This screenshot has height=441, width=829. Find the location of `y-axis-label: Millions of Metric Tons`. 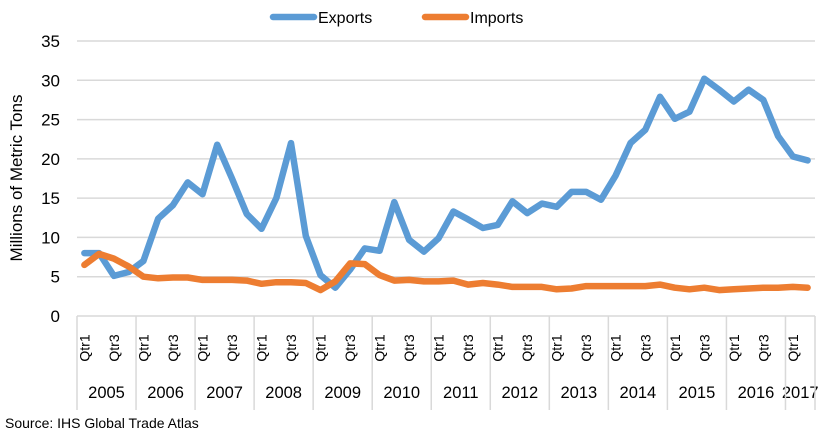

y-axis-label: Millions of Metric Tons is located at coordinates (16, 178).